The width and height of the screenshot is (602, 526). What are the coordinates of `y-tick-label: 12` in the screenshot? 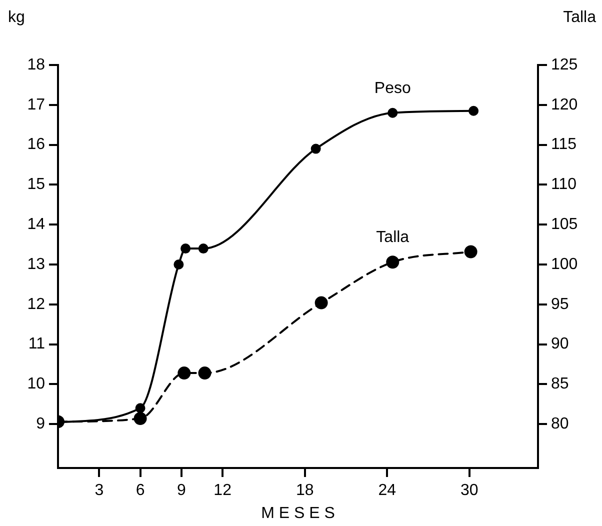 It's located at (36, 304).